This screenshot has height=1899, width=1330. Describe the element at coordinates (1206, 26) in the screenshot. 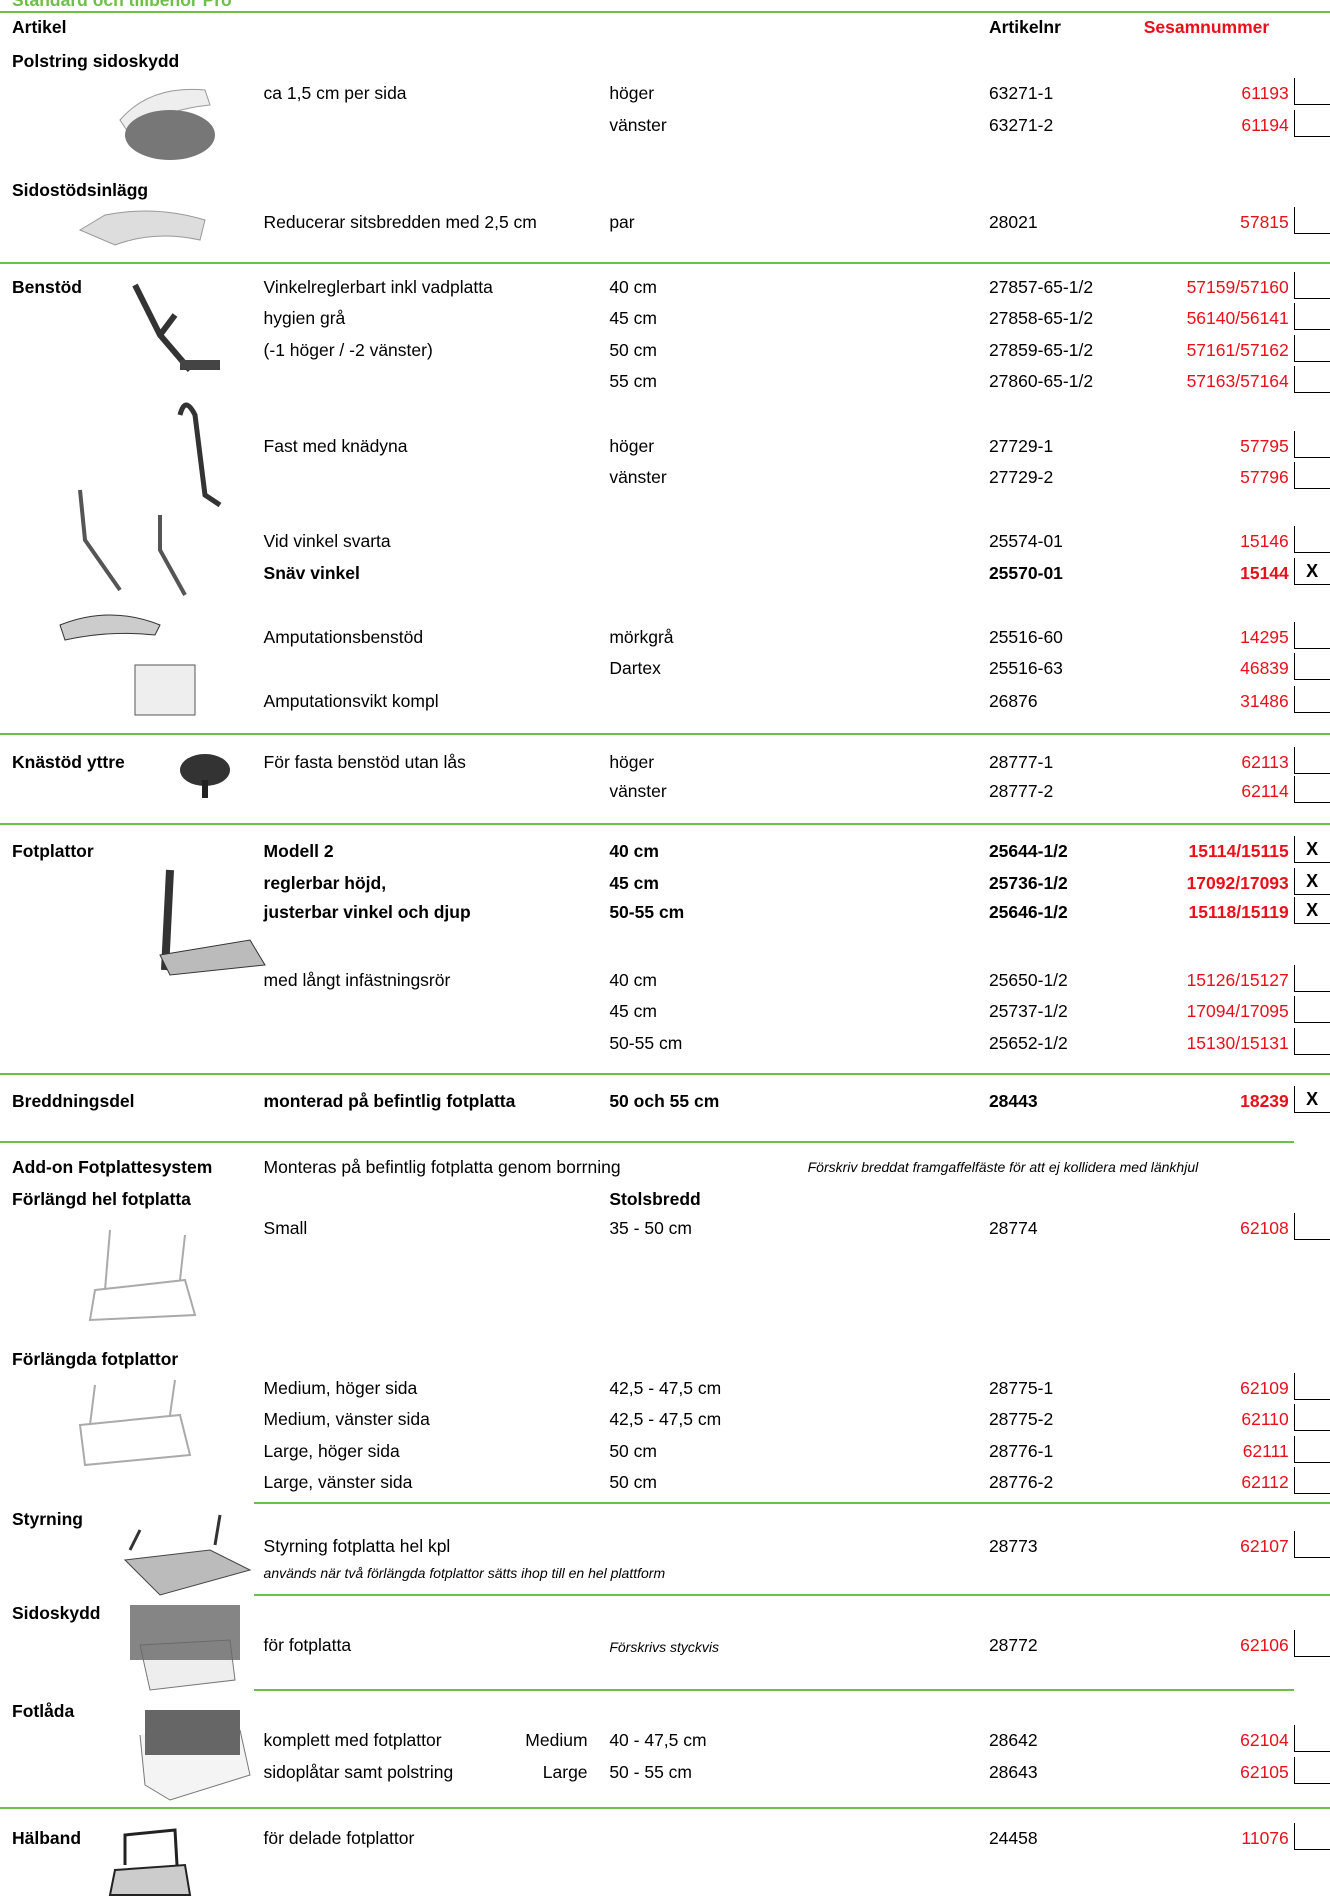

I see `column-header: Sesamnummer` at that location.